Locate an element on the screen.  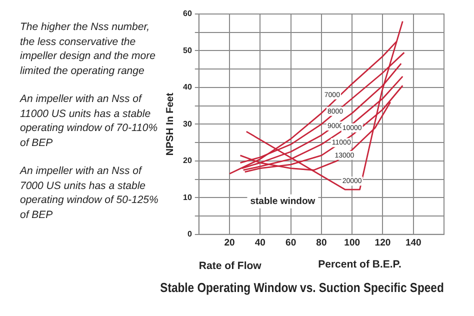
annotation: stable window is located at coordinates (283, 201).